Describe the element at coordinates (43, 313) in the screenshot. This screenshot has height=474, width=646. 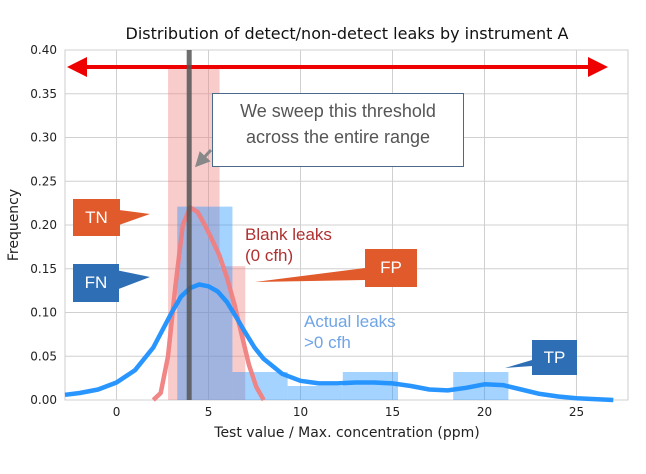
I see `y-tick-label: 0.10` at that location.